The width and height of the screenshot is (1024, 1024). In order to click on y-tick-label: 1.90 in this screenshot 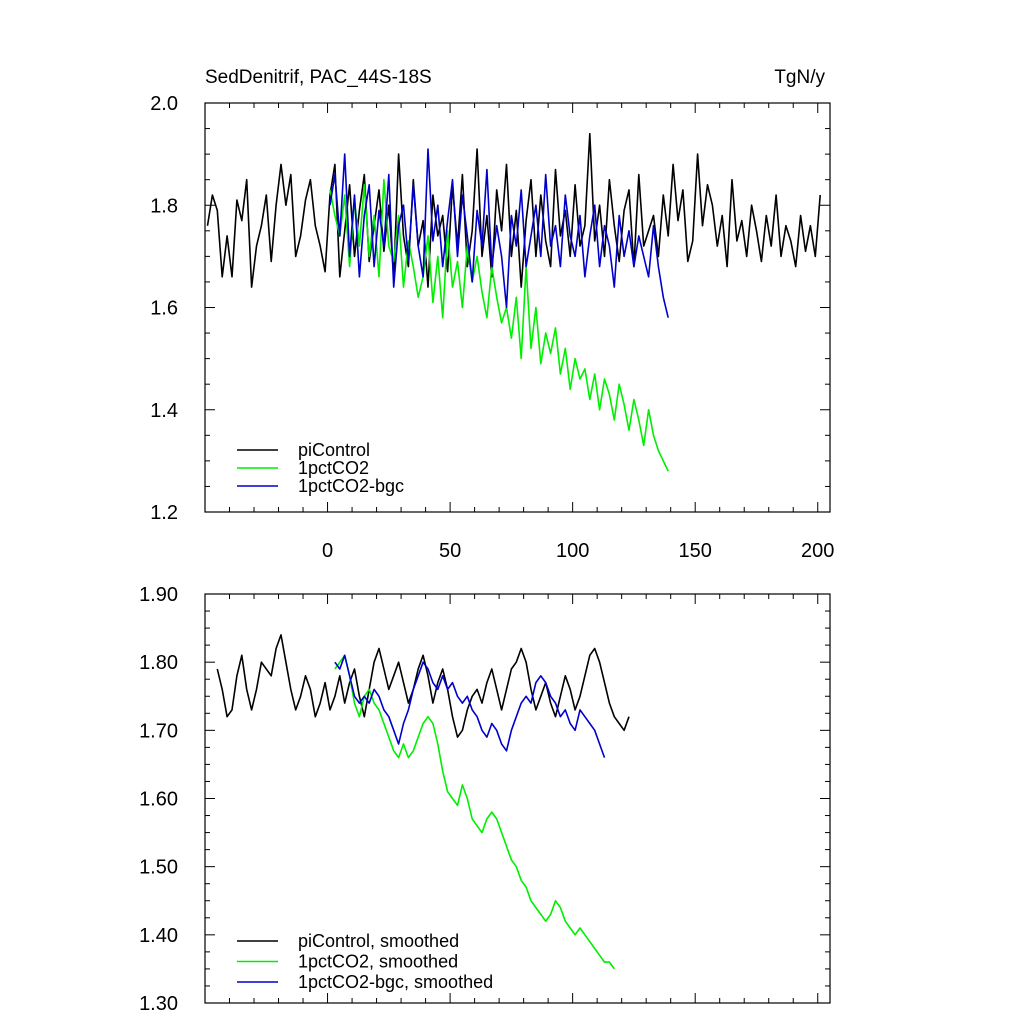, I will do `click(158, 595)`.